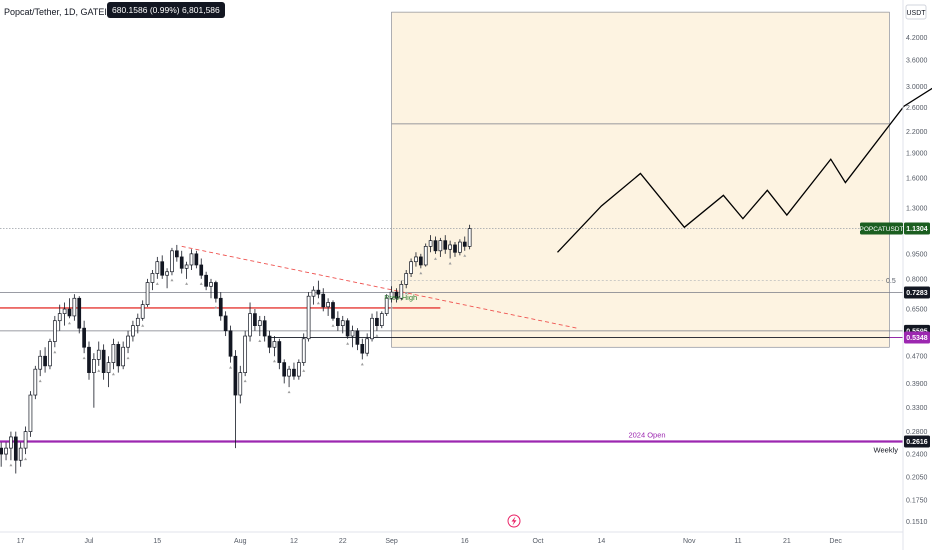 This screenshot has height=550, width=932. I want to click on prev-high-label: Prev High, so click(400, 297).